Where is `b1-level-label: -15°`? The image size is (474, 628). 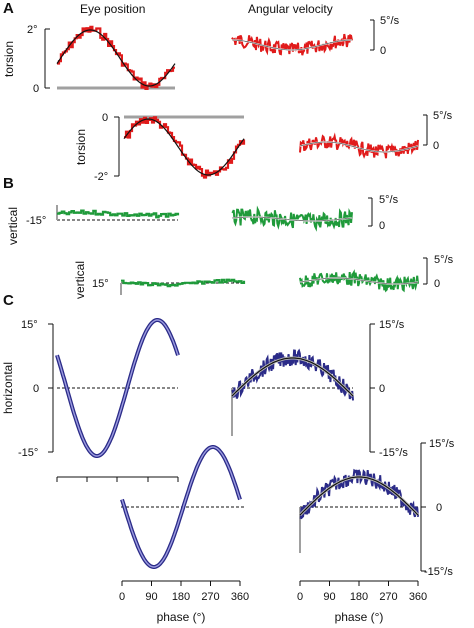
b1-level-label: -15° is located at coordinates (36, 221).